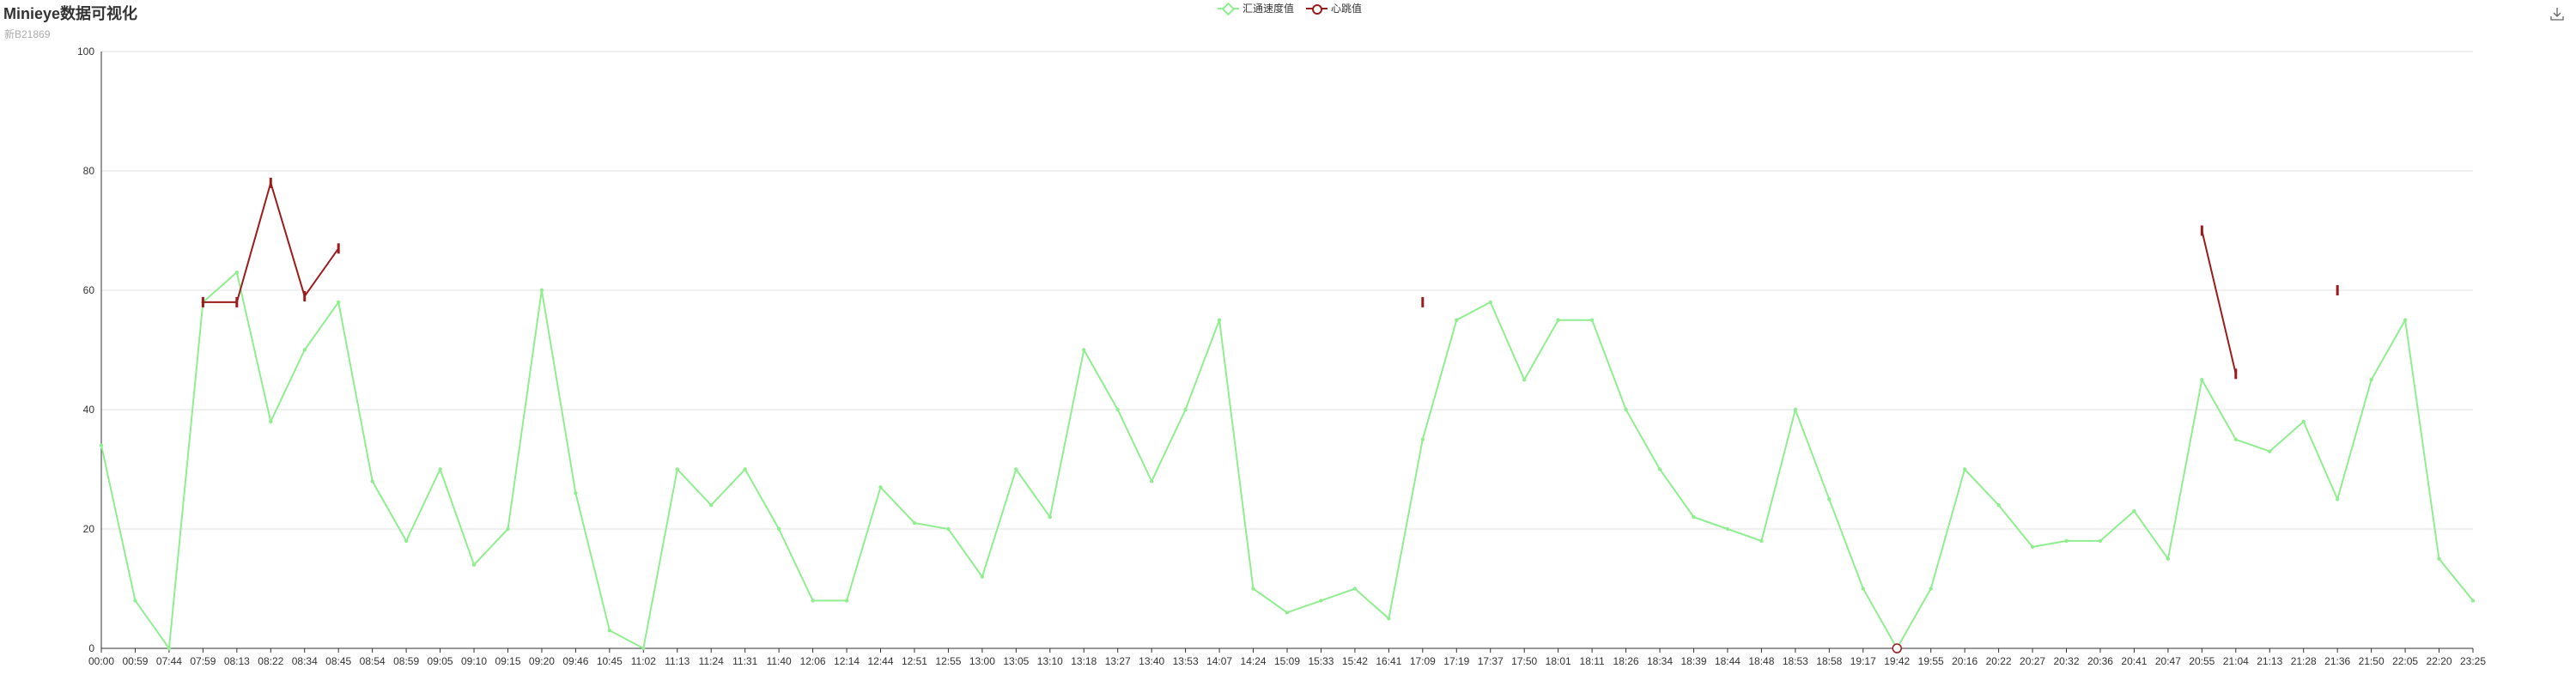 The width and height of the screenshot is (2576, 687). What do you see at coordinates (1050, 661) in the screenshot?
I see `x-tick-label: 13:10` at bounding box center [1050, 661].